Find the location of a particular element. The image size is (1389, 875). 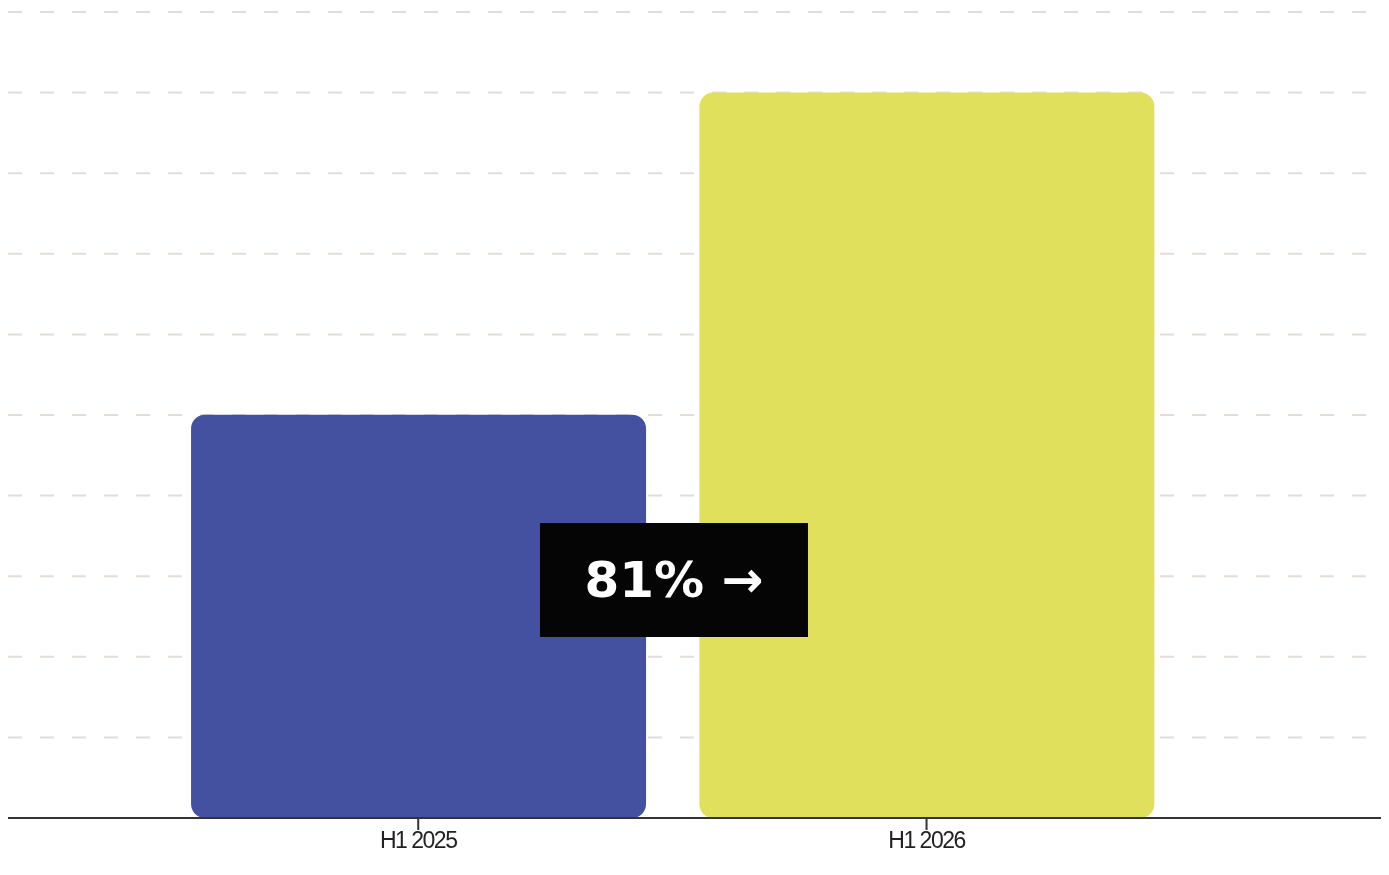

x-tick-label: H1 2025 is located at coordinates (418, 840).